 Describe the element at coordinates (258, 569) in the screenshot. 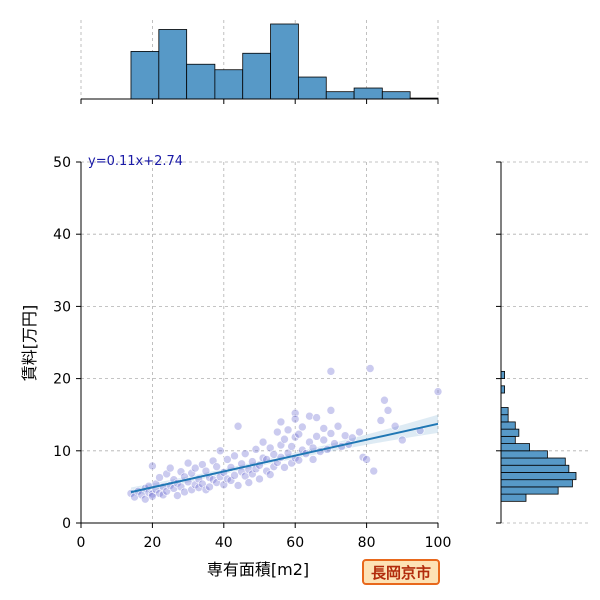

I see `x-axis-title: 専有面積[m2]` at that location.